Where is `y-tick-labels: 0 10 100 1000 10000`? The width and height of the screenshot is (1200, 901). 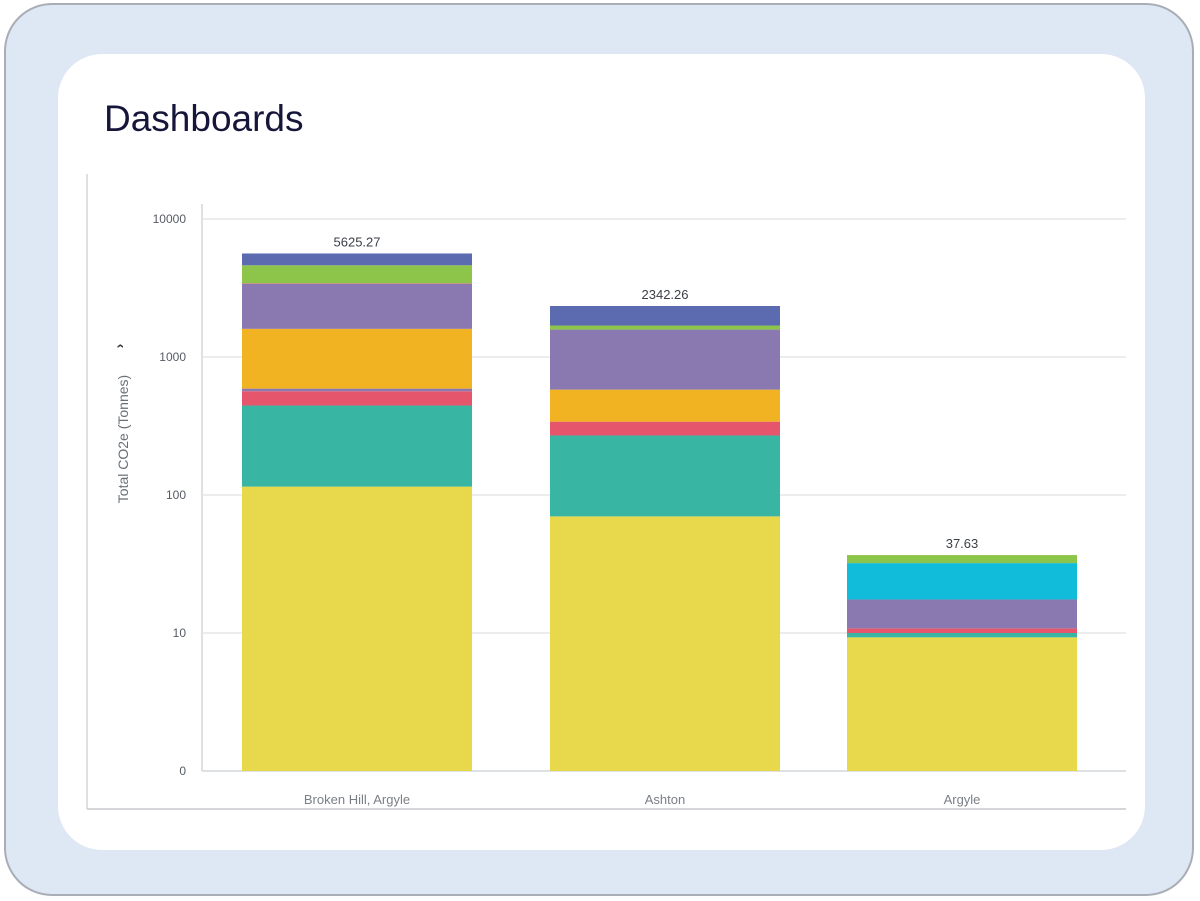 y-tick-labels: 0 10 100 1000 10000 is located at coordinates (170, 495).